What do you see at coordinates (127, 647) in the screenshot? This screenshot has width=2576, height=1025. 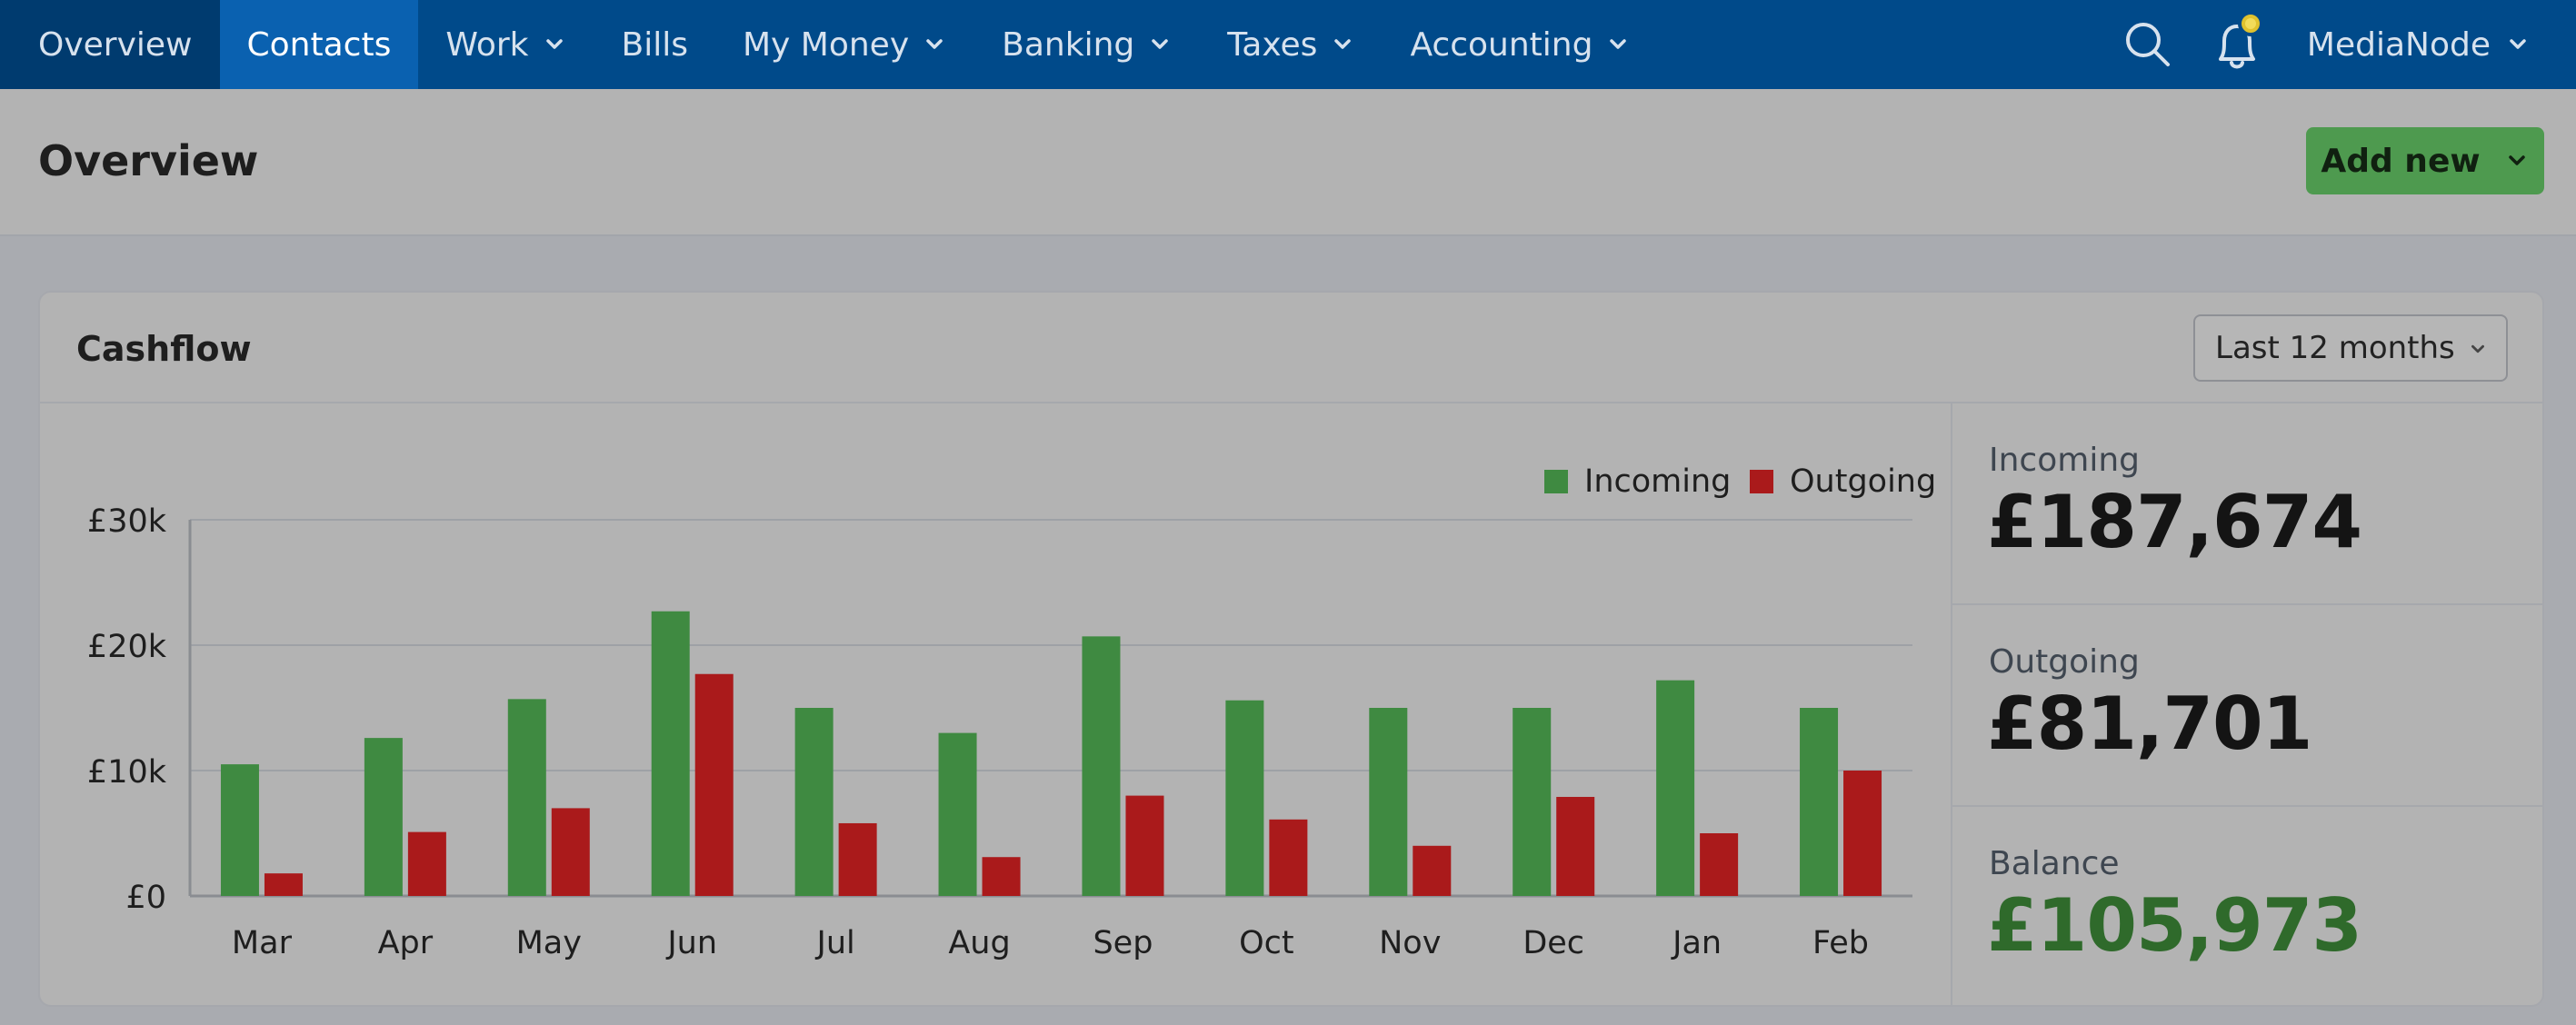 I see `y-tick-label: £20k` at bounding box center [127, 647].